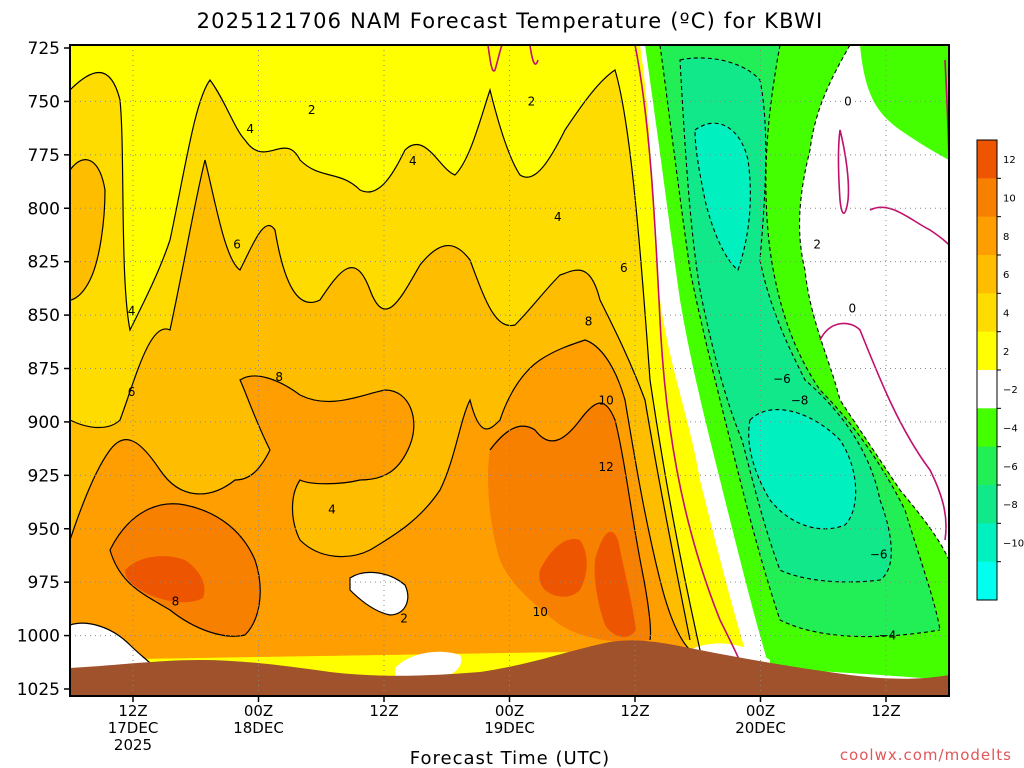 This screenshot has width=1024, height=768. What do you see at coordinates (1010, 467) in the screenshot?
I see `colorbar-label: −6` at bounding box center [1010, 467].